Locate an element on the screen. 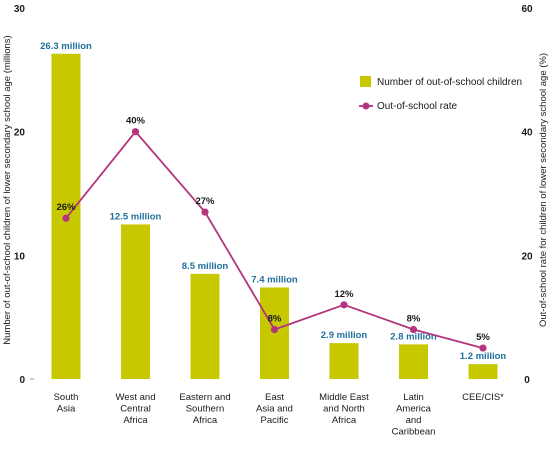 The width and height of the screenshot is (555, 452). bar-value-label: 26.3 million is located at coordinates (66, 46).